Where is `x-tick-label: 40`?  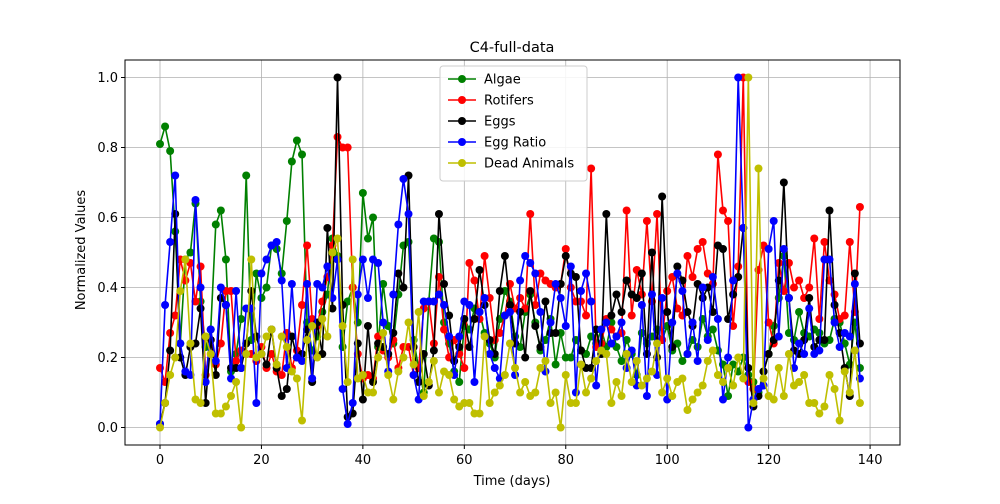 x-tick-label: 40 is located at coordinates (363, 460).